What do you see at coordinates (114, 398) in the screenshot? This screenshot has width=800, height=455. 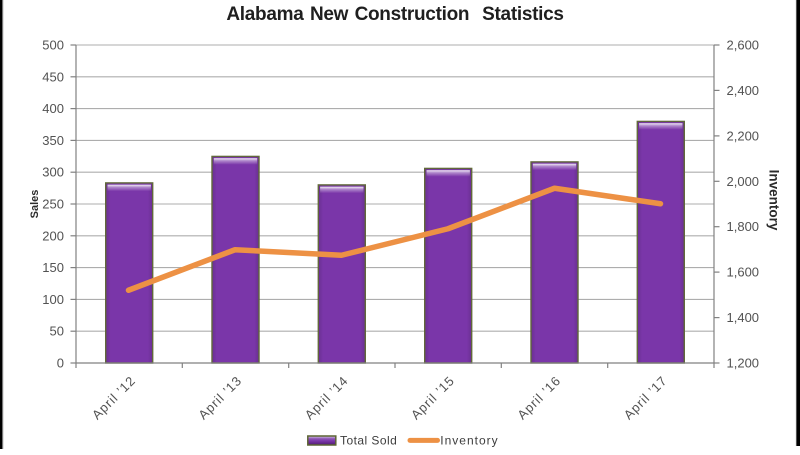 I see `svg-text: April ’12` at bounding box center [114, 398].